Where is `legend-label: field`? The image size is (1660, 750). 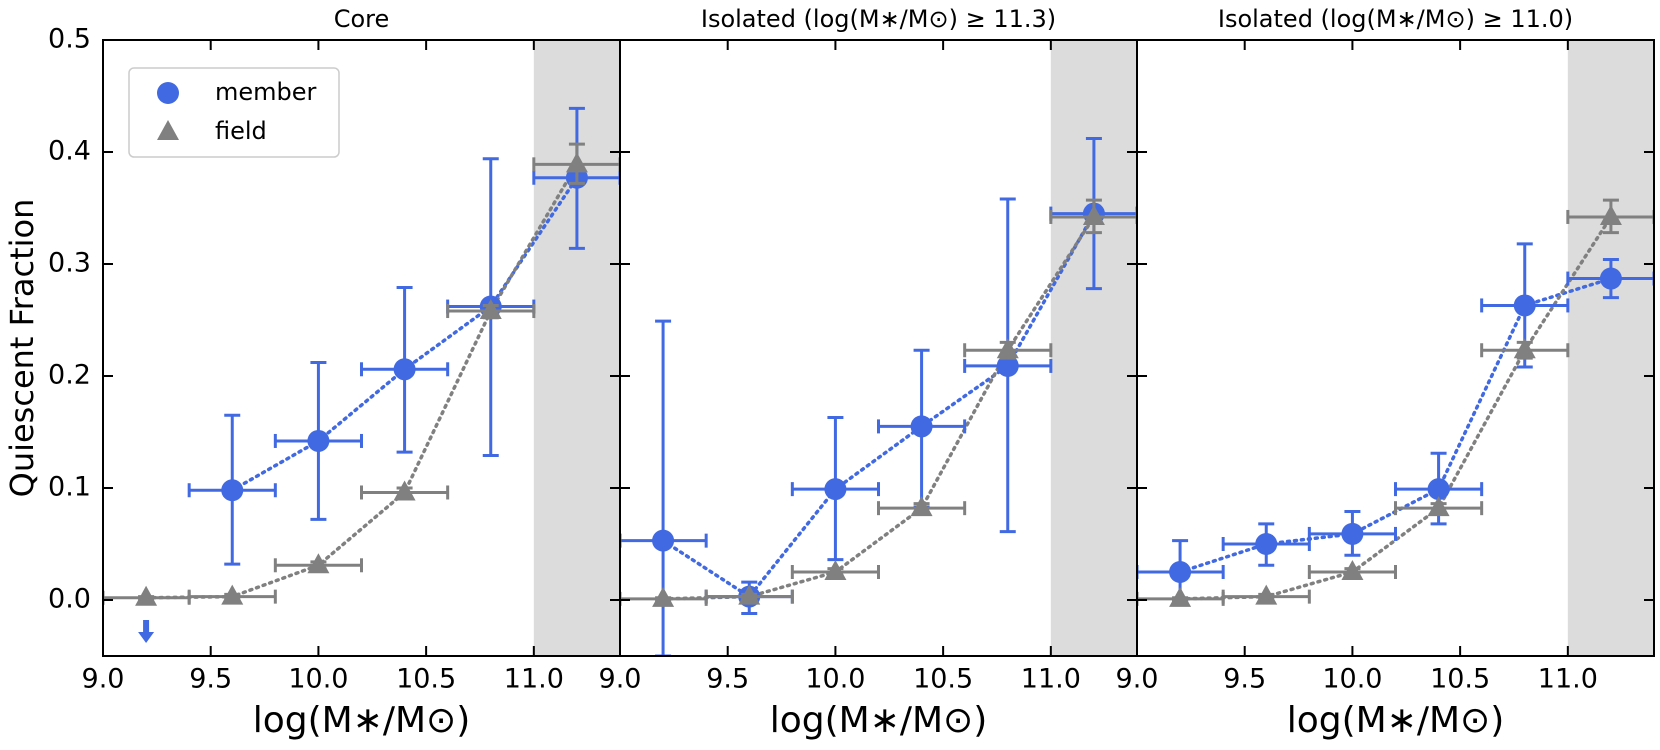
legend-label: field is located at coordinates (241, 131).